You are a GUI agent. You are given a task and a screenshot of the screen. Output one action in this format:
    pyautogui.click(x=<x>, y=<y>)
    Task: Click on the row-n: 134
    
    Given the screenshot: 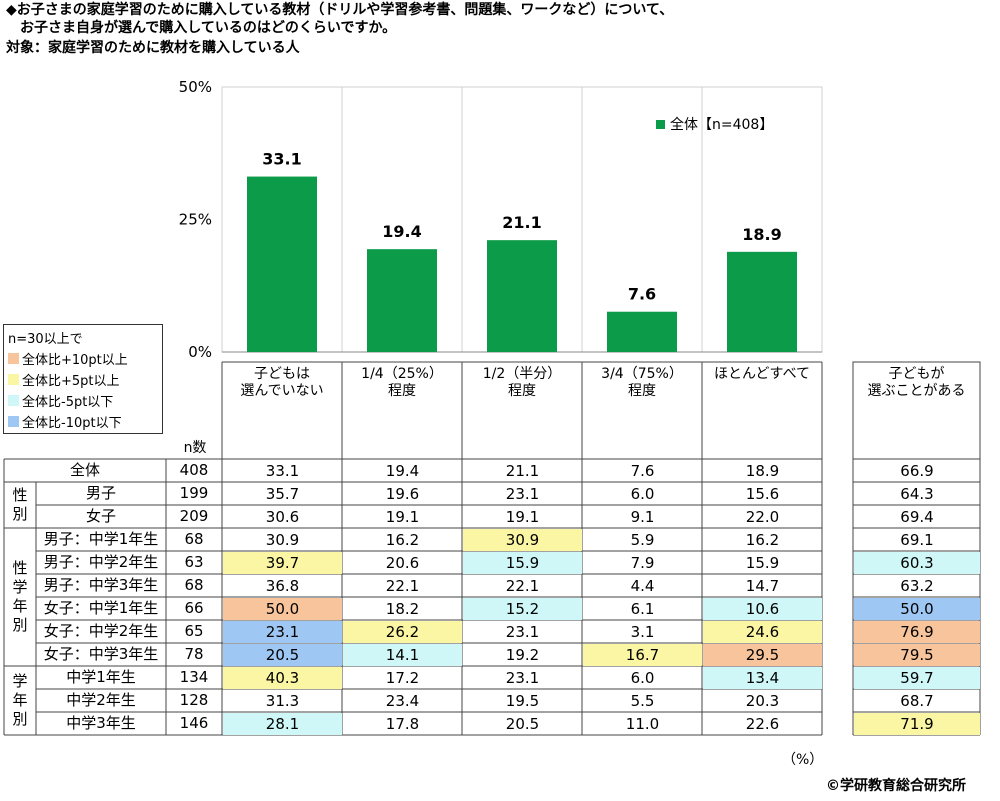 What is the action you would take?
    pyautogui.click(x=194, y=677)
    